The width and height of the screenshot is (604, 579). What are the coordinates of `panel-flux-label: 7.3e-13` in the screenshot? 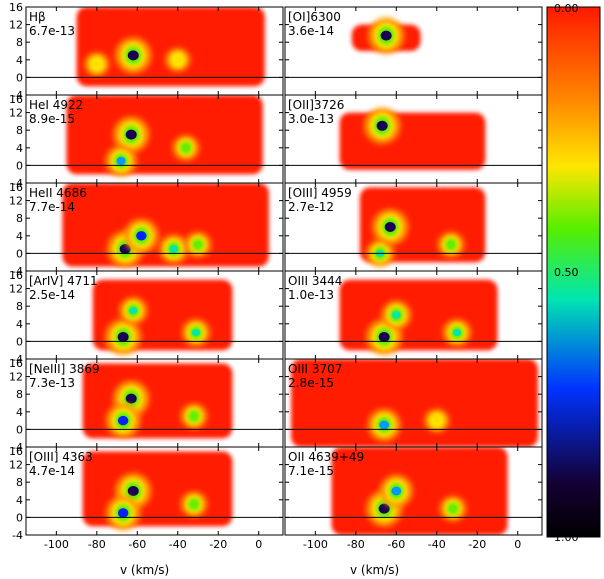 It's located at (52, 383).